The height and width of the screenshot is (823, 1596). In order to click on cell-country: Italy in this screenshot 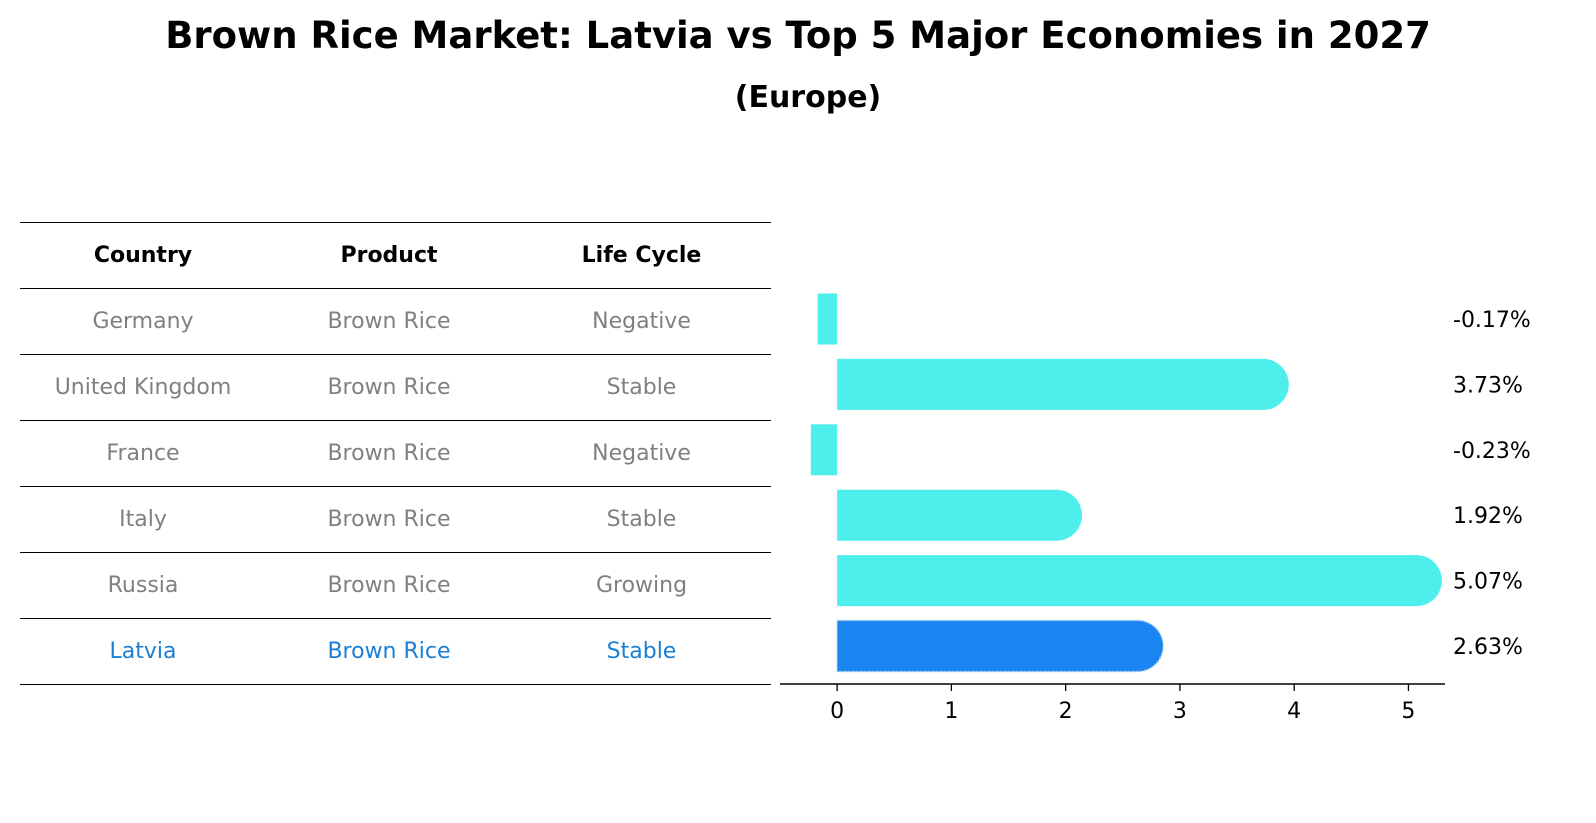, I will do `click(143, 519)`.